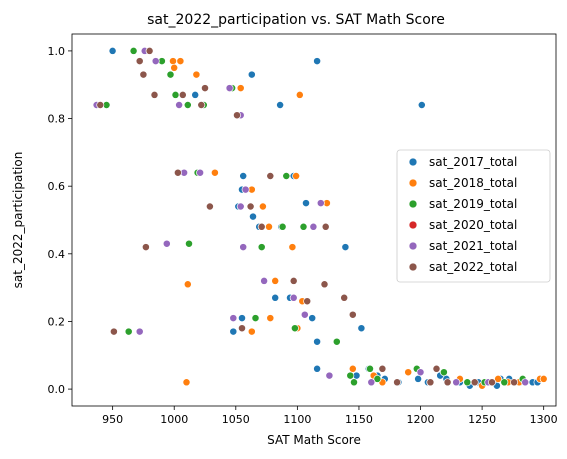  Describe the element at coordinates (236, 419) in the screenshot. I see `x-tick-label: 1050` at that location.